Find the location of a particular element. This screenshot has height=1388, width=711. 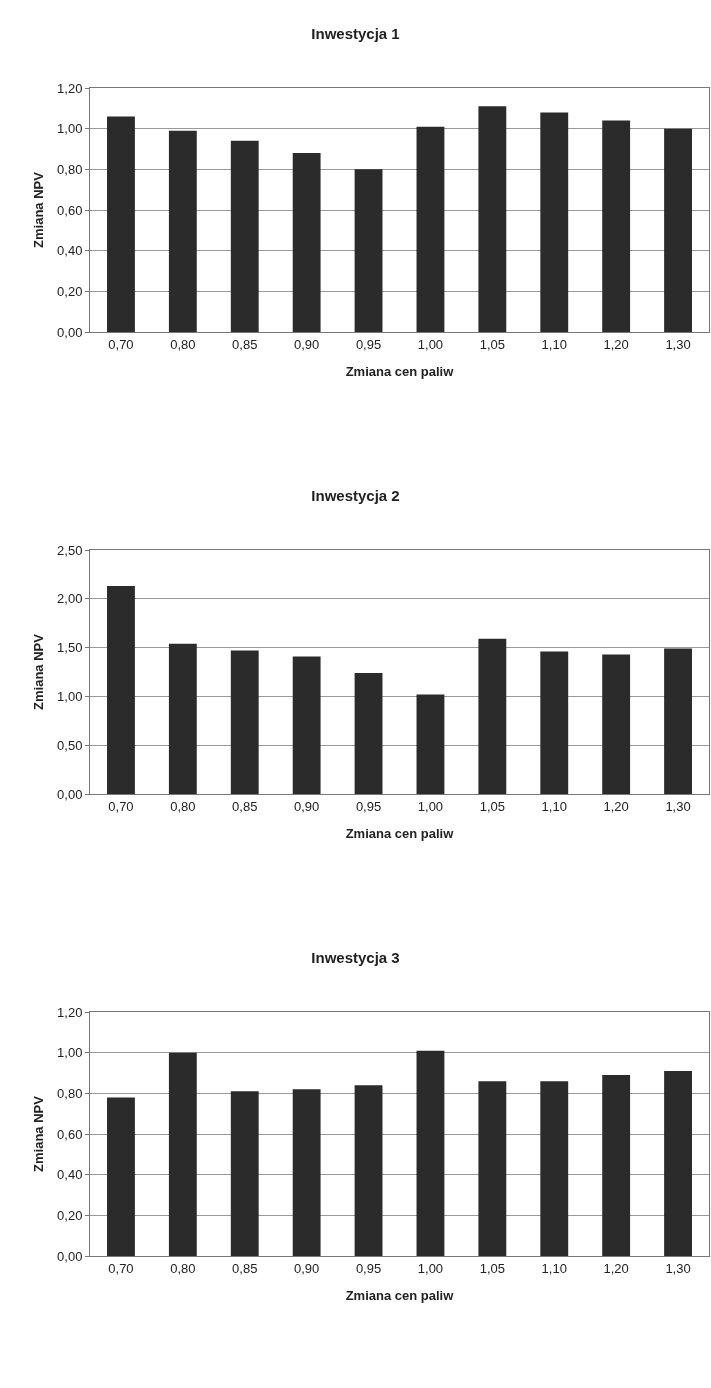

y-tick-label: 0,50 is located at coordinates (70, 745).